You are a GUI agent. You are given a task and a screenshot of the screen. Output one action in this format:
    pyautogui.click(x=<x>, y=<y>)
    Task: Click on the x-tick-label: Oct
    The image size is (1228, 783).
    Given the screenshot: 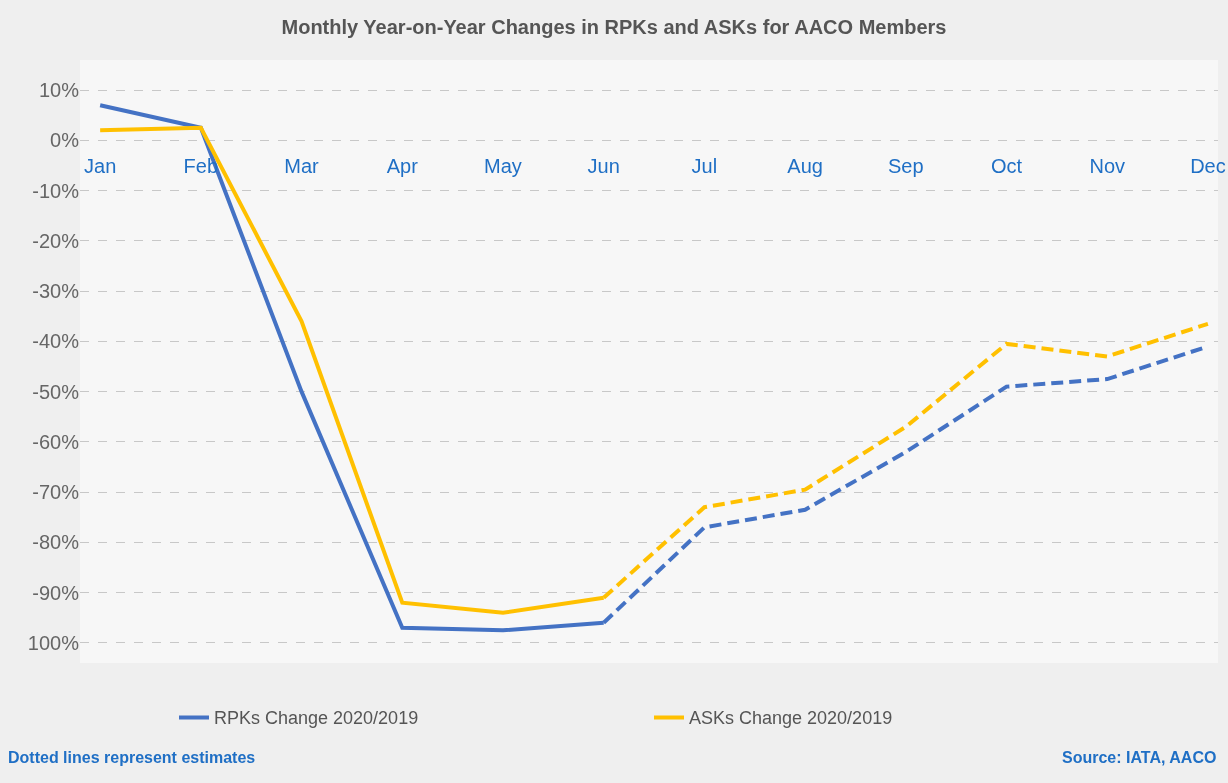 What is the action you would take?
    pyautogui.click(x=1006, y=166)
    